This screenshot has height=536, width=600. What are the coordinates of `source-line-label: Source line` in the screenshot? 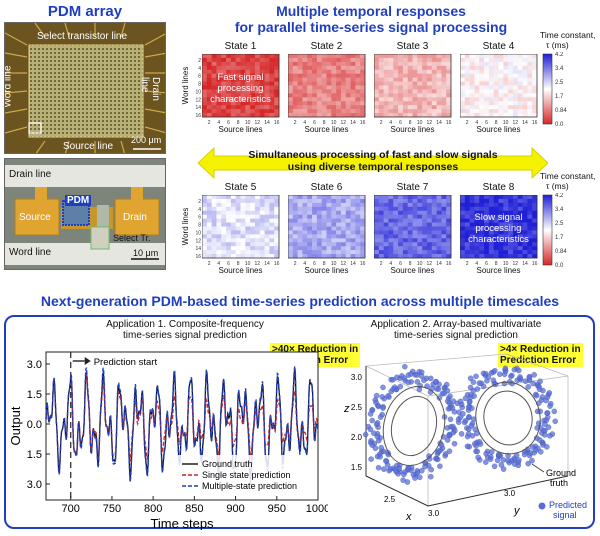 It's located at (88, 146).